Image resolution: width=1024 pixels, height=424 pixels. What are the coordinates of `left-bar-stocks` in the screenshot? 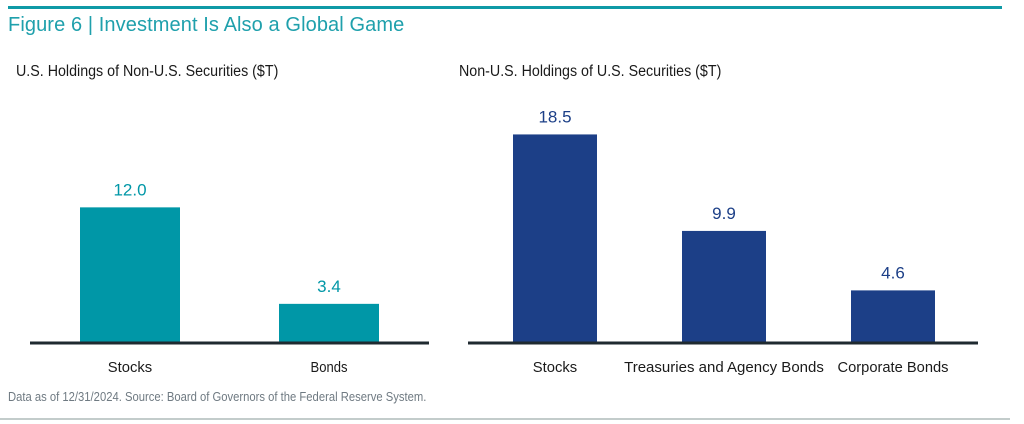 It's located at (130, 274).